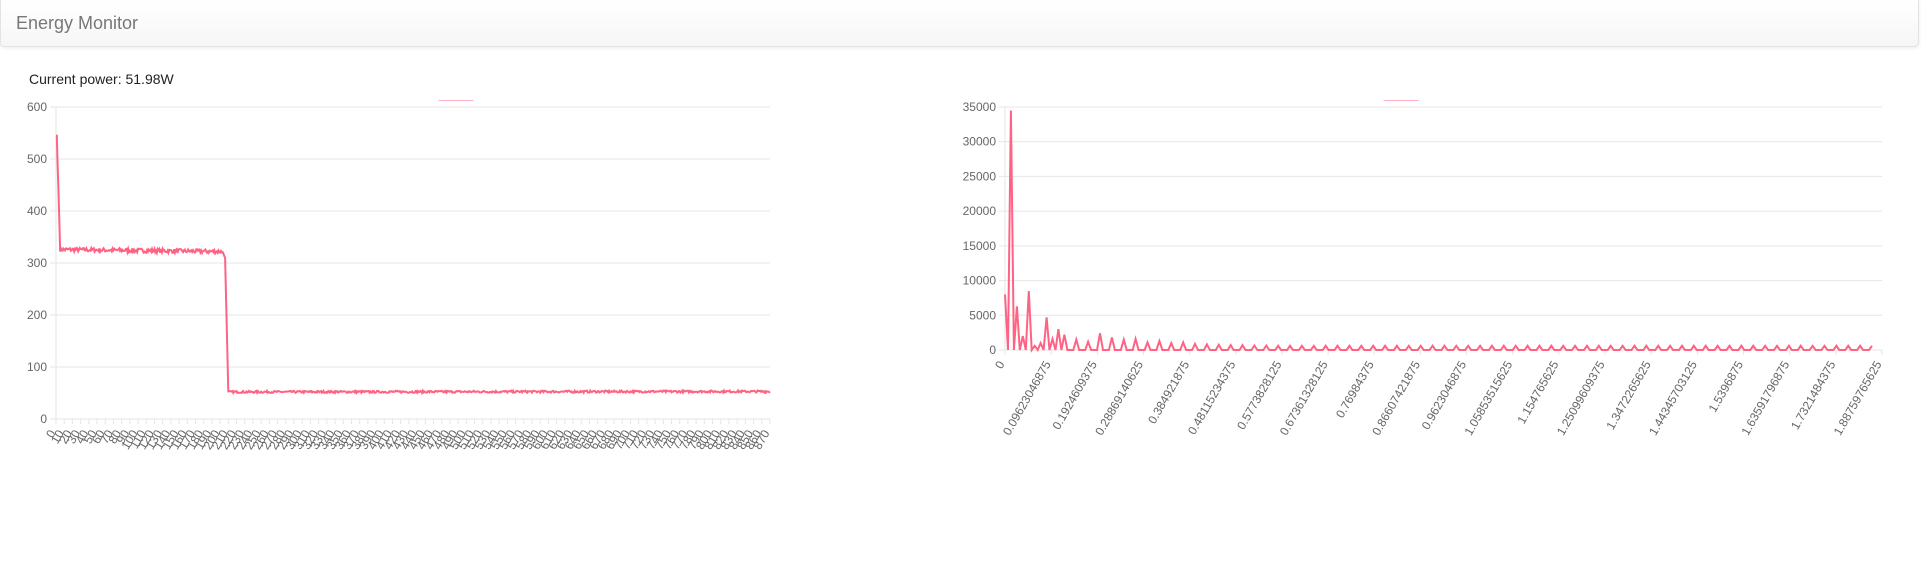  Describe the element at coordinates (123, 436) in the screenshot. I see `x-tick-label: 90` at that location.